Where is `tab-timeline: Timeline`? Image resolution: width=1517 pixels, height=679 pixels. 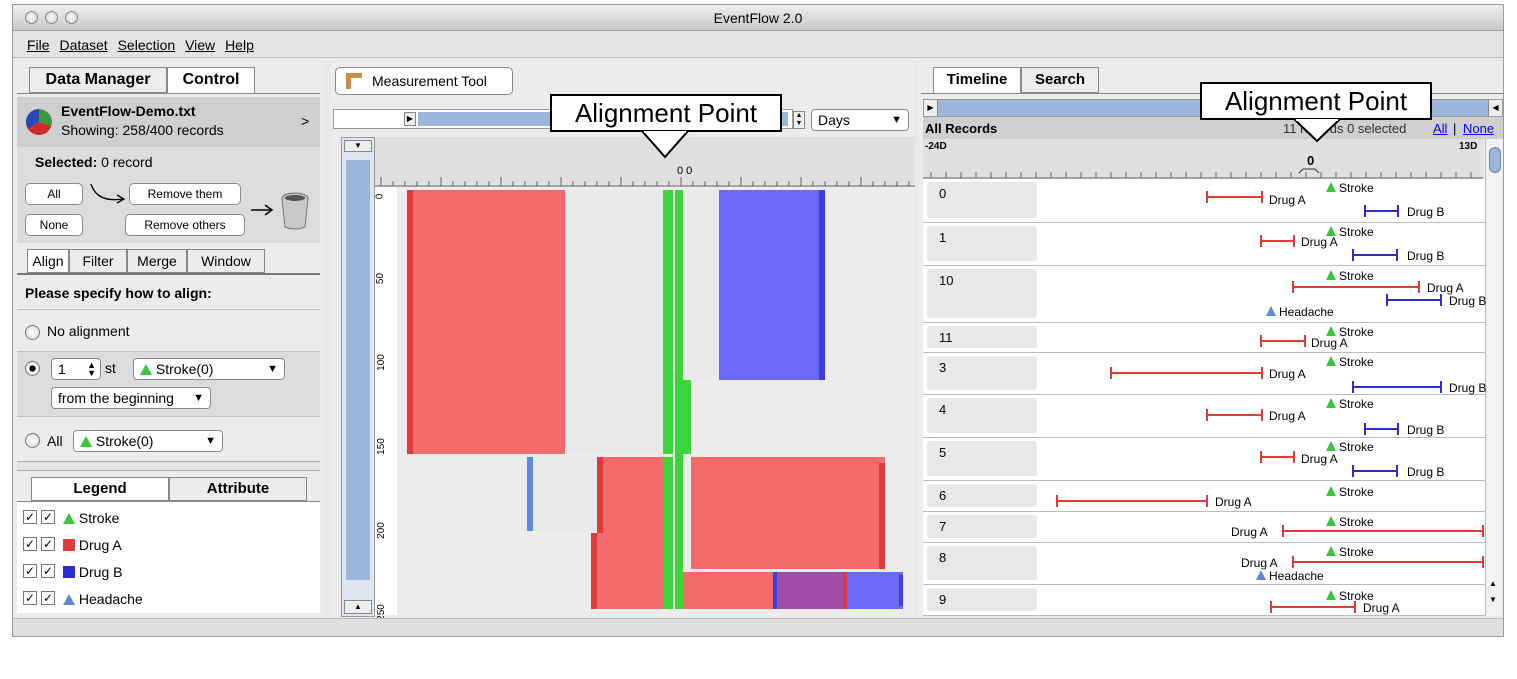 tab-timeline: Timeline is located at coordinates (977, 80).